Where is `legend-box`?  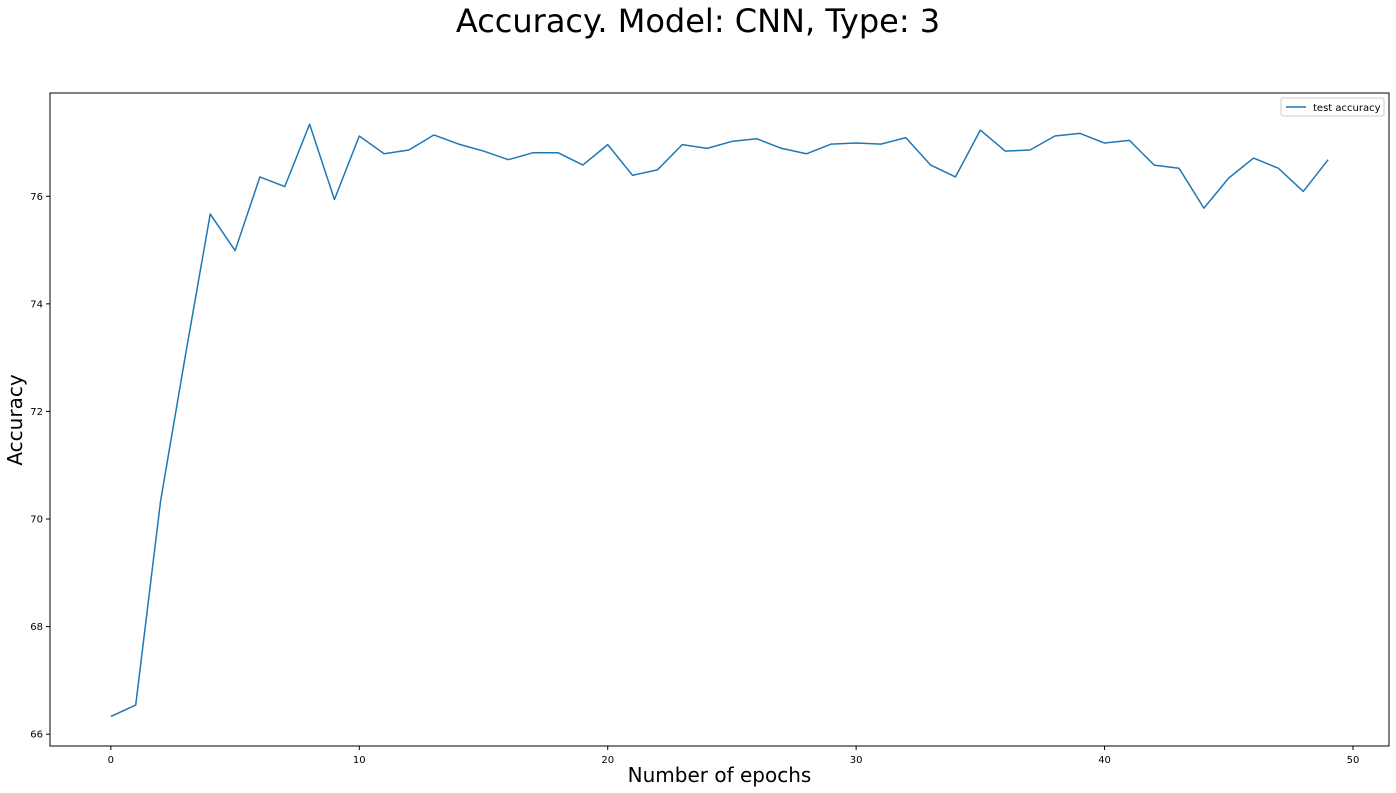 legend-box is located at coordinates (1332, 107).